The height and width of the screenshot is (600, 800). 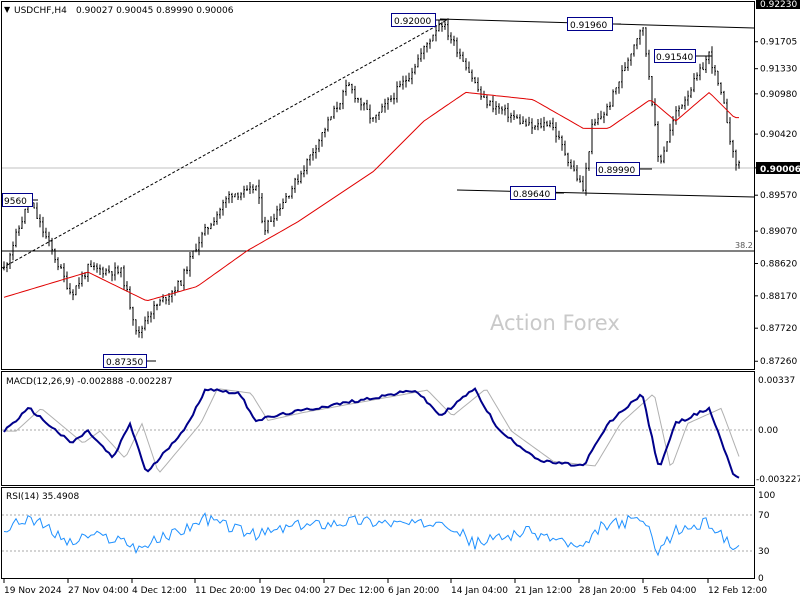 I want to click on macd-tick-zero: 0.00, so click(x=768, y=431).